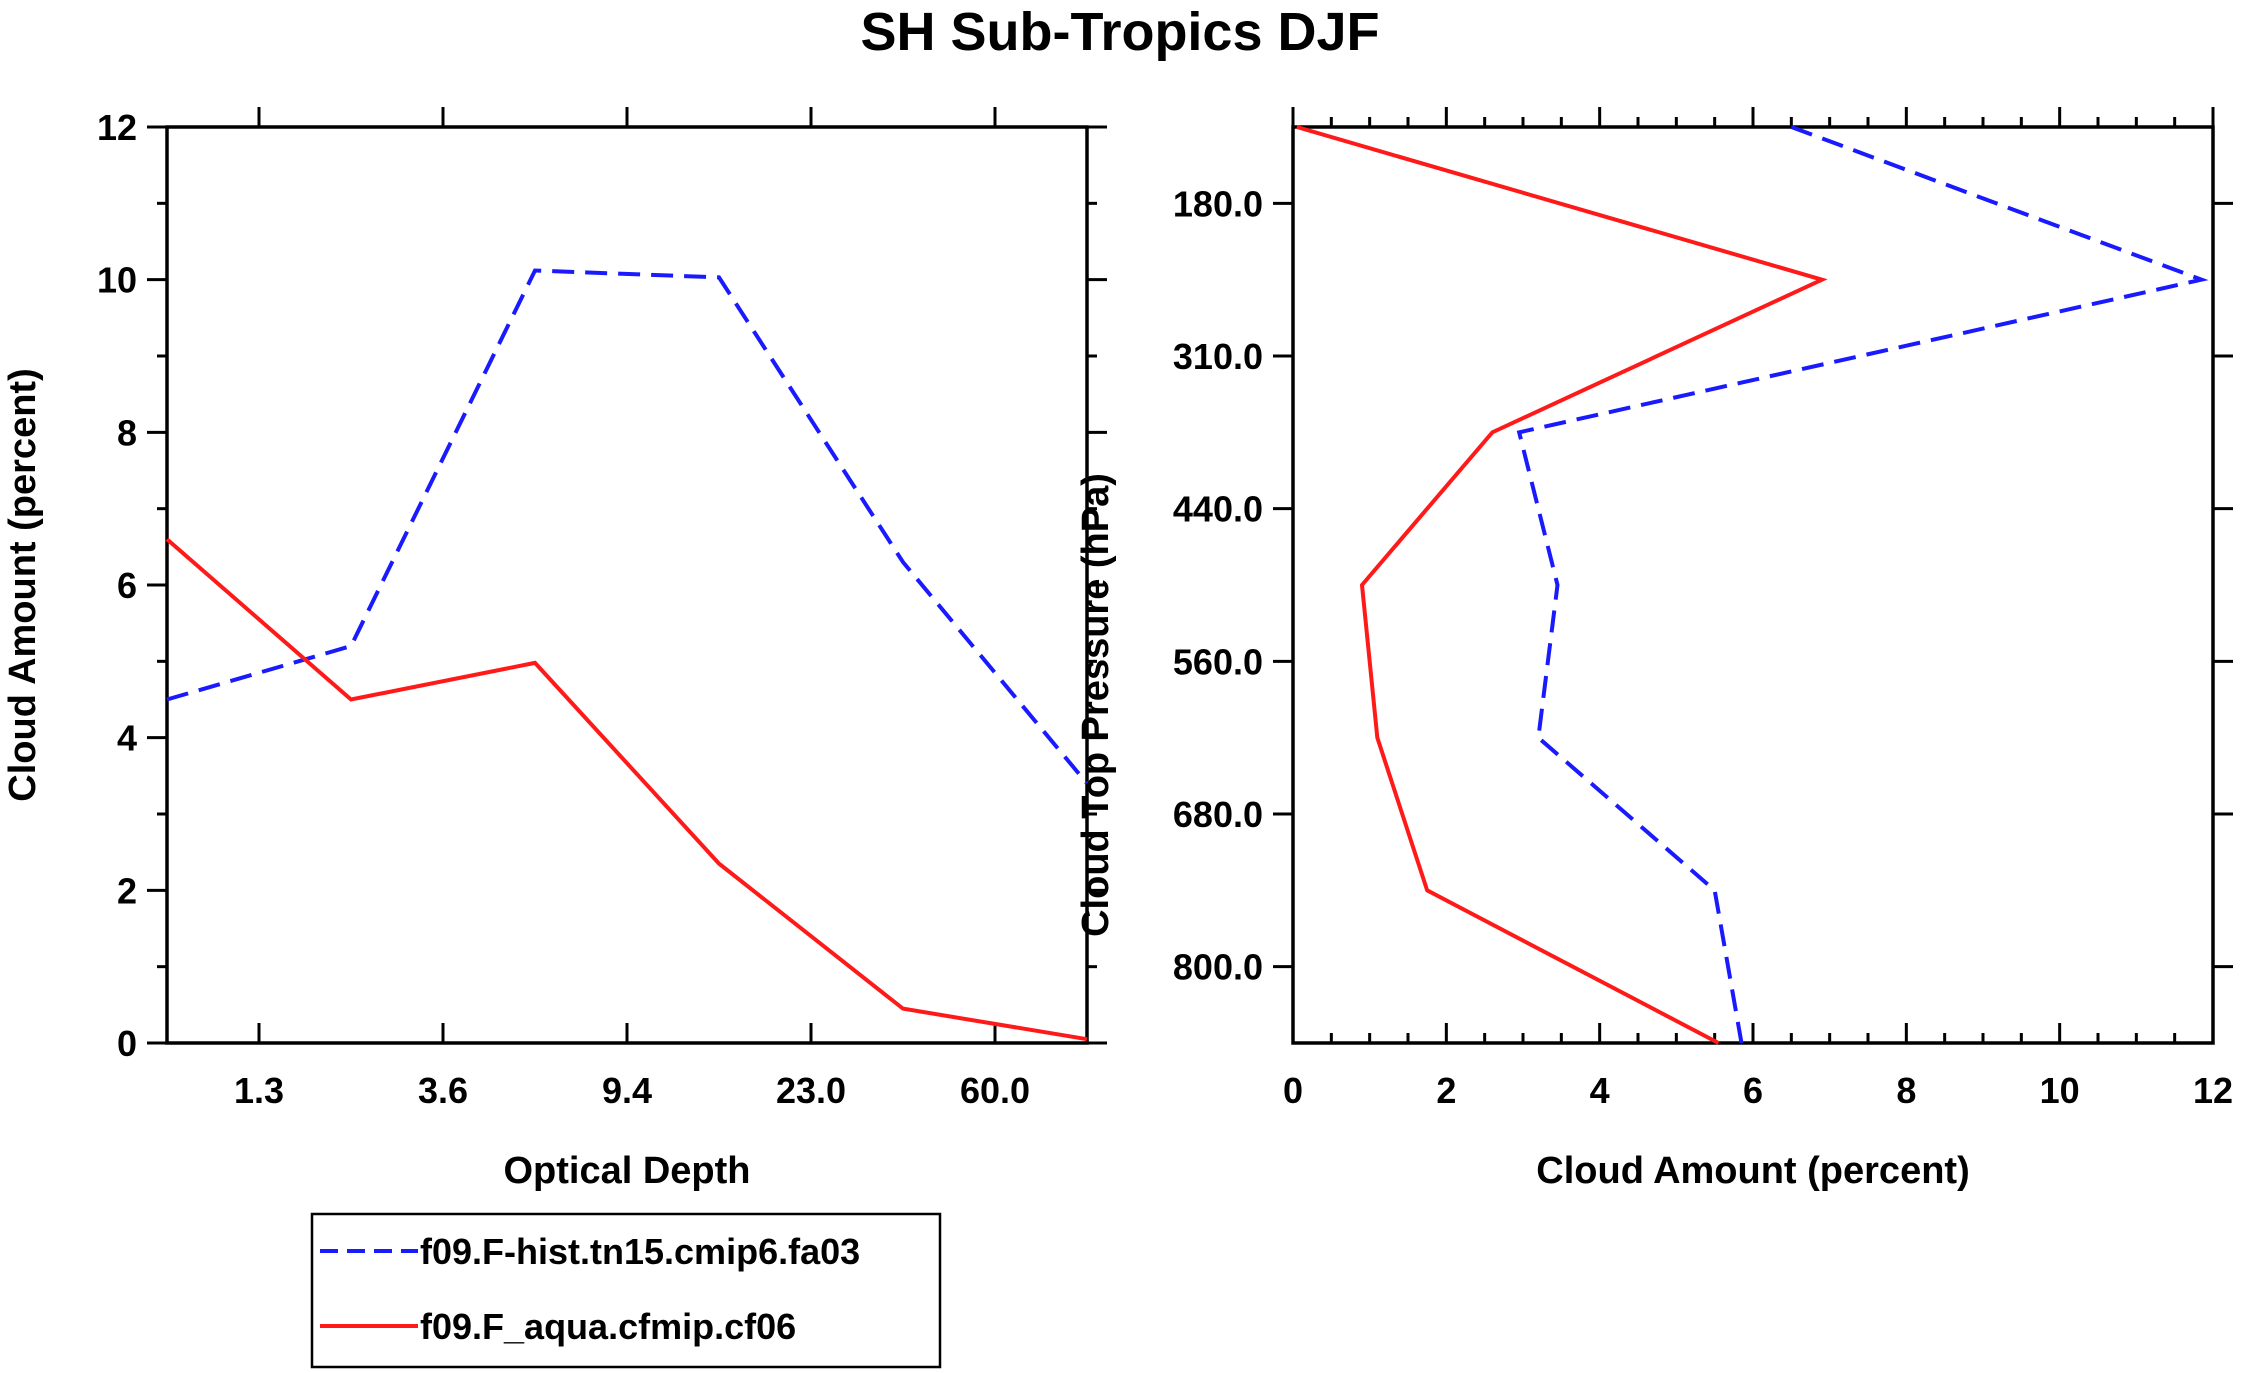 This screenshot has height=1373, width=2241. Describe the element at coordinates (1600, 1090) in the screenshot. I see `x-tick-label: 4` at that location.